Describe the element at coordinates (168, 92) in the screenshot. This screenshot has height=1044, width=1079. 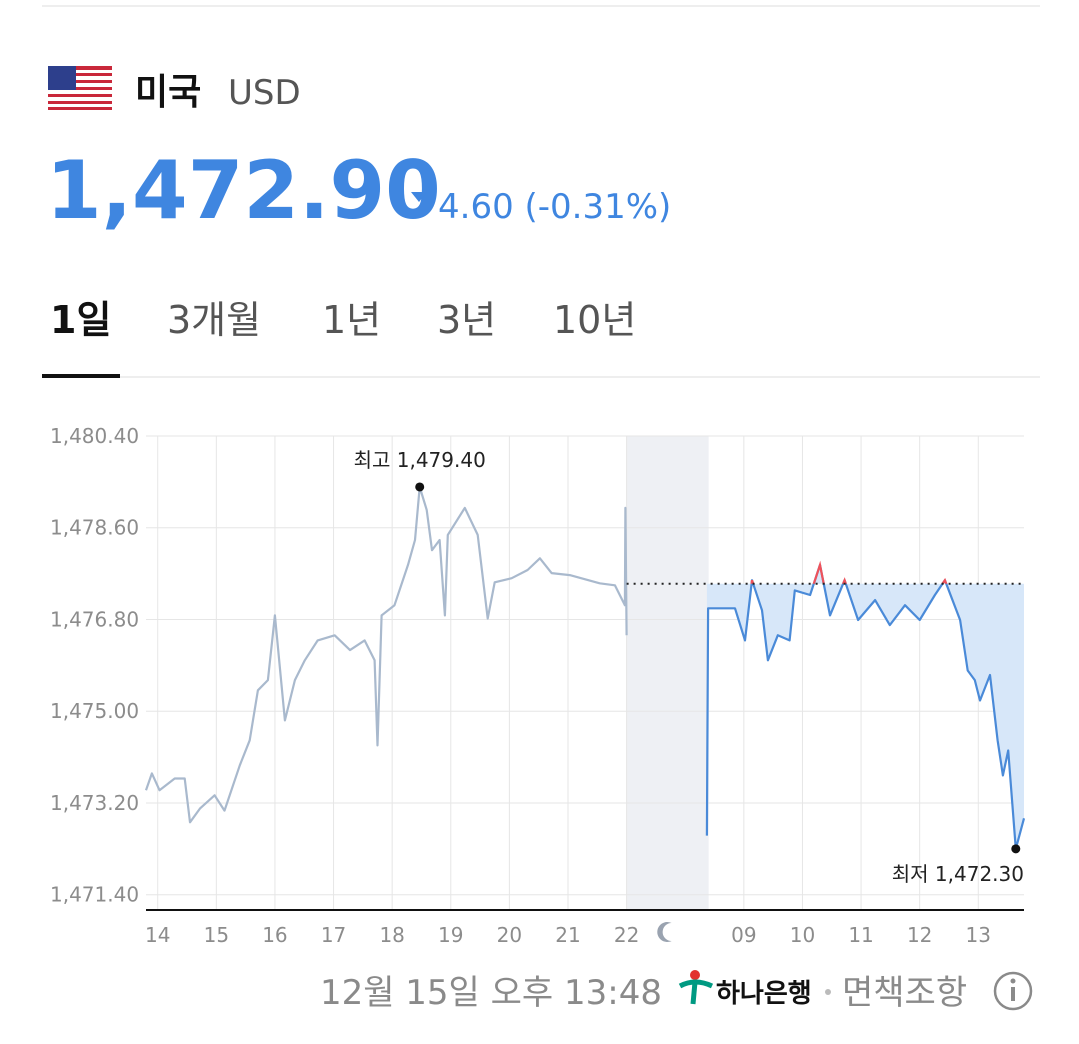
I see `country: 미국` at that location.